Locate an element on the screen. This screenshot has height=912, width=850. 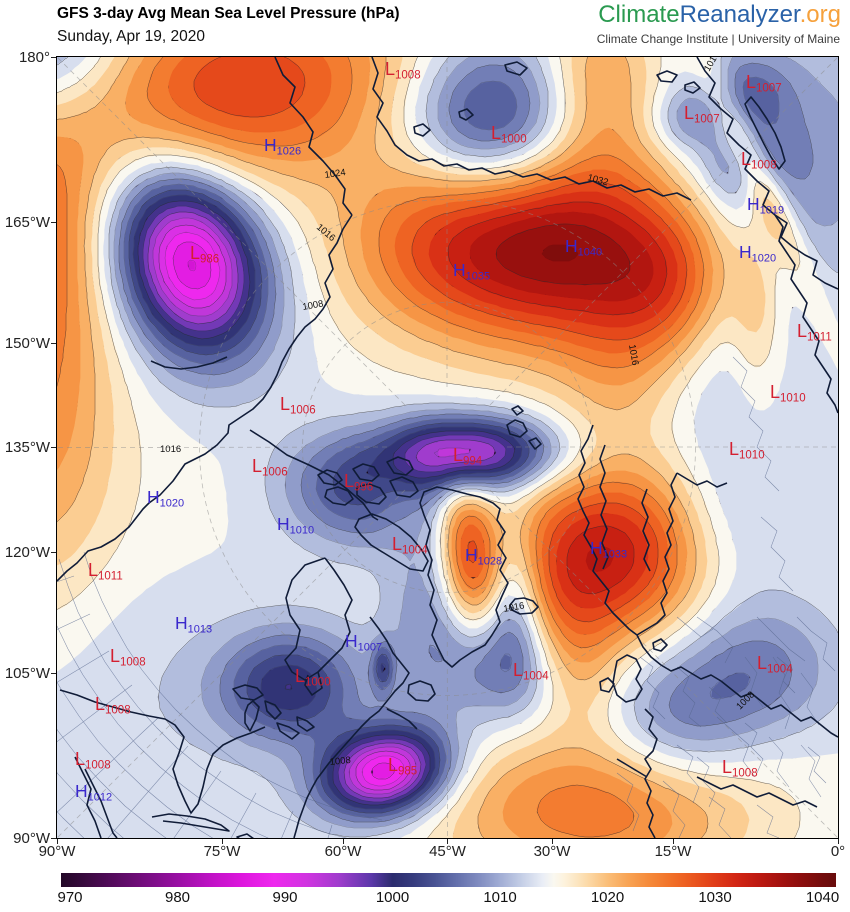
svg-text: 1024 is located at coordinates (334, 174).